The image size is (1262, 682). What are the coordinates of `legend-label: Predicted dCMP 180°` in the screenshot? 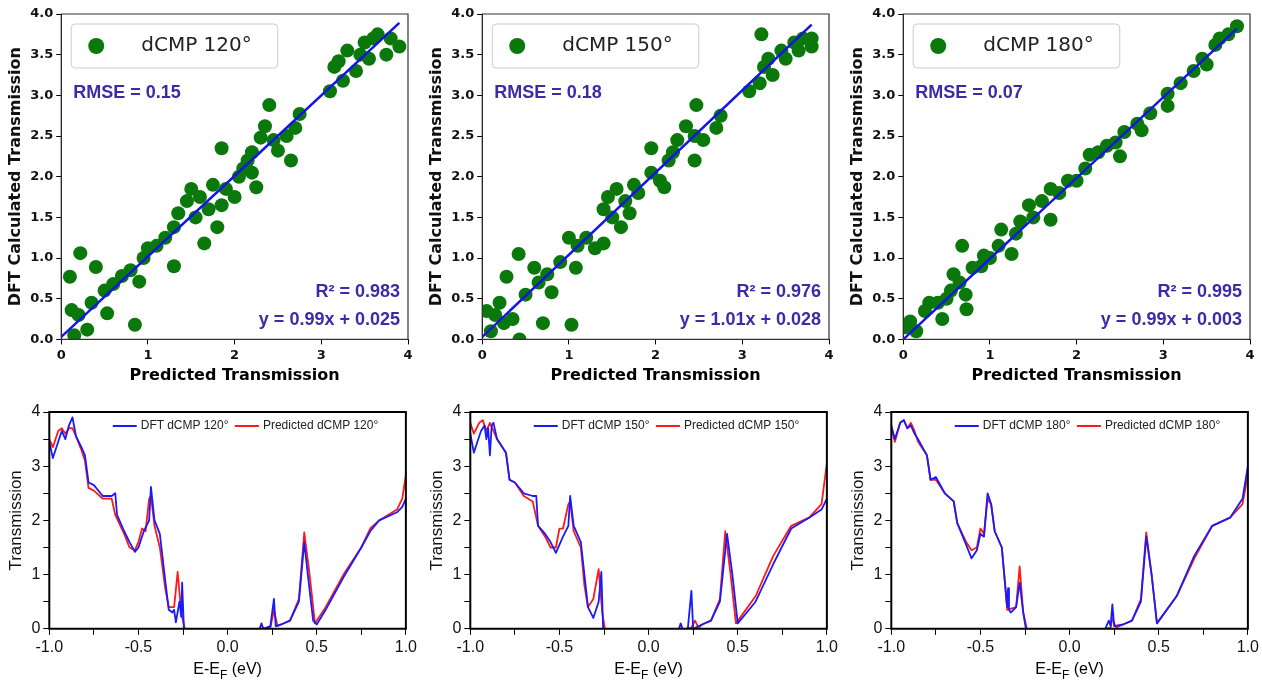 It's located at (1162, 425).